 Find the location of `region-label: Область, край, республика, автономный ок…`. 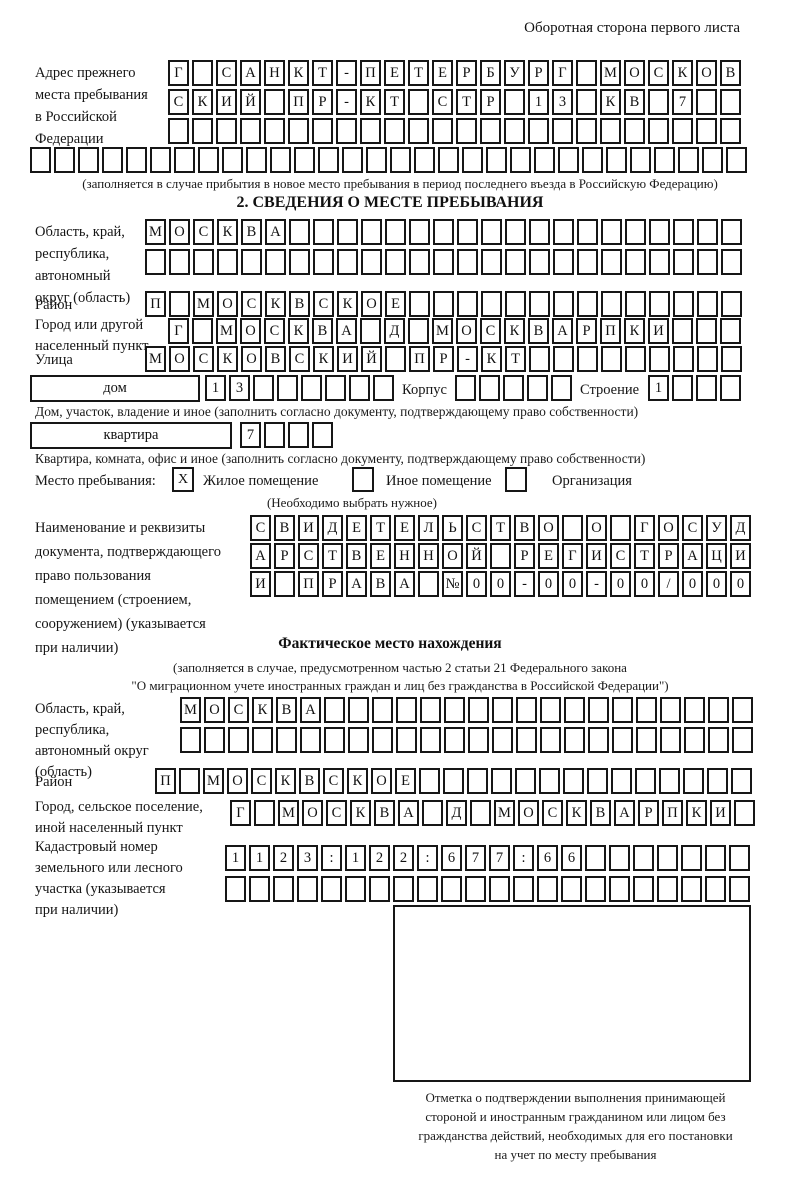

region-label: Область, край, республика, автономный ок… is located at coordinates (83, 265).